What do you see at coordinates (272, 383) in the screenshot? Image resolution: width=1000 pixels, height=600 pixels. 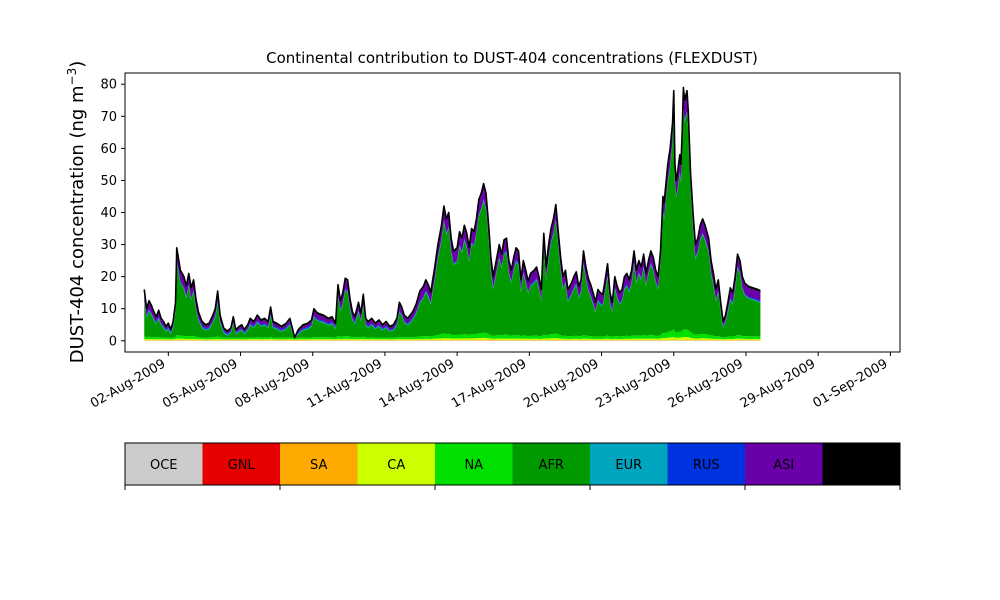 I see `x-tick-label: 08-Aug-2009` at bounding box center [272, 383].